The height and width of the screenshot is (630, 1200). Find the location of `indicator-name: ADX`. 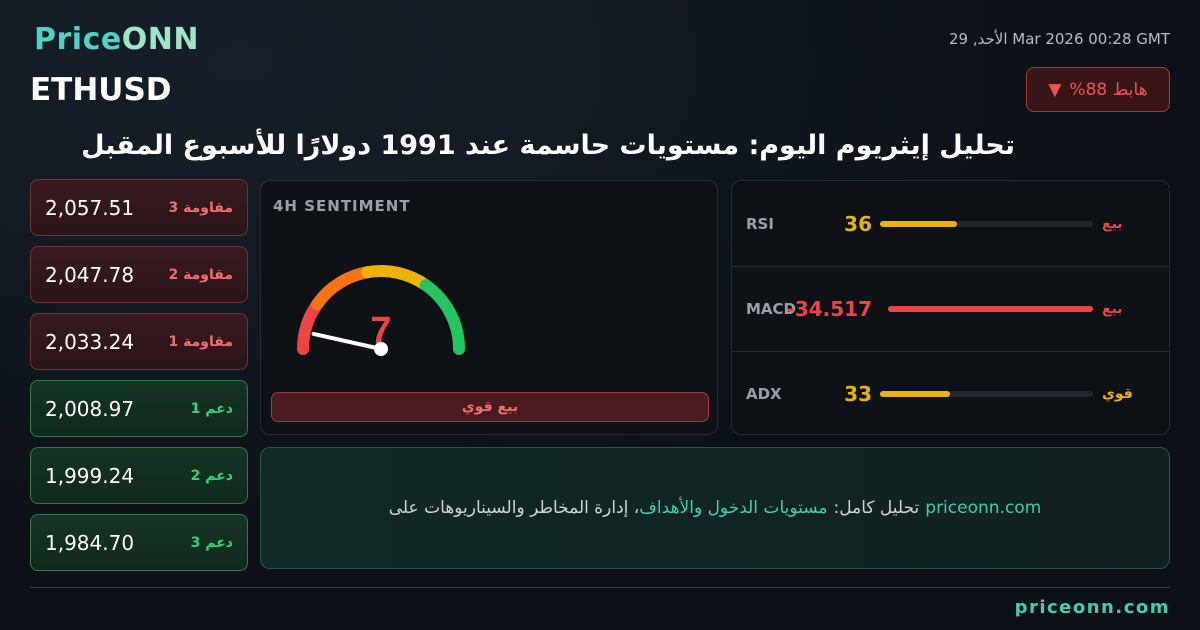

indicator-name: ADX is located at coordinates (764, 394).